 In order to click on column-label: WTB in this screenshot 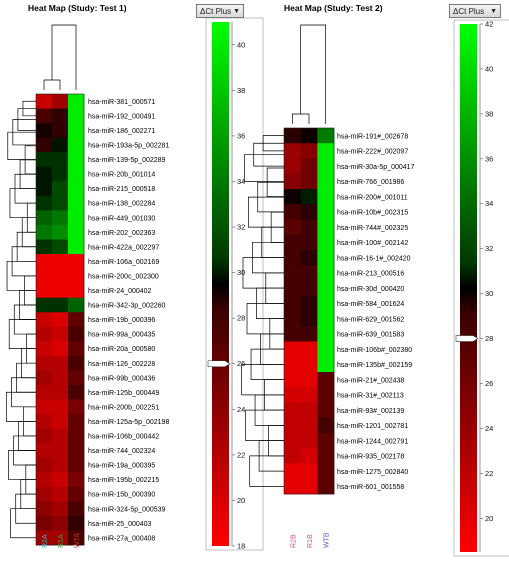, I will do `click(327, 540)`.